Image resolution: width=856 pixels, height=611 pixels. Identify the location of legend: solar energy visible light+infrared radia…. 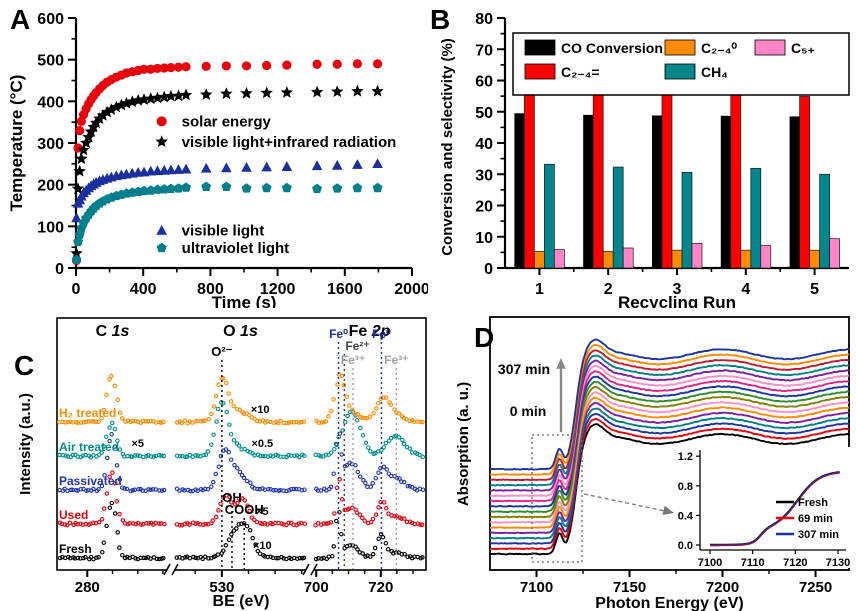
(276, 185).